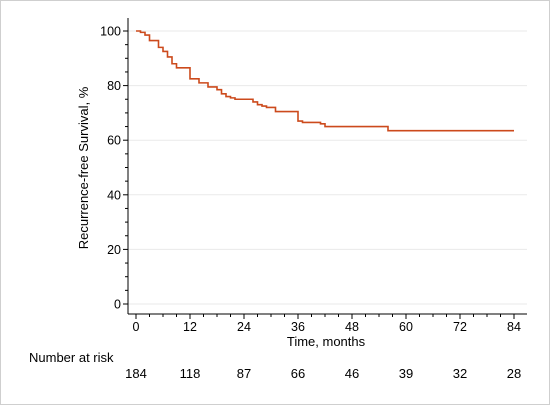  What do you see at coordinates (114, 195) in the screenshot?
I see `y-tick-label: 40` at bounding box center [114, 195].